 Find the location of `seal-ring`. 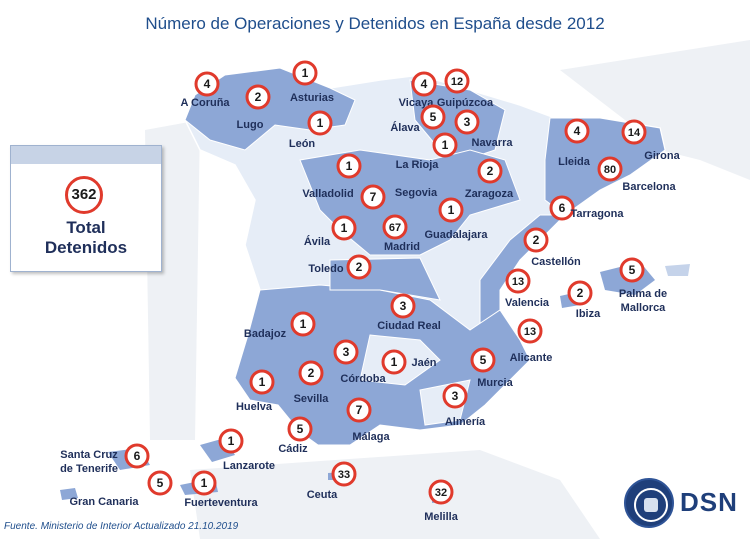

seal-ring is located at coordinates (651, 505).